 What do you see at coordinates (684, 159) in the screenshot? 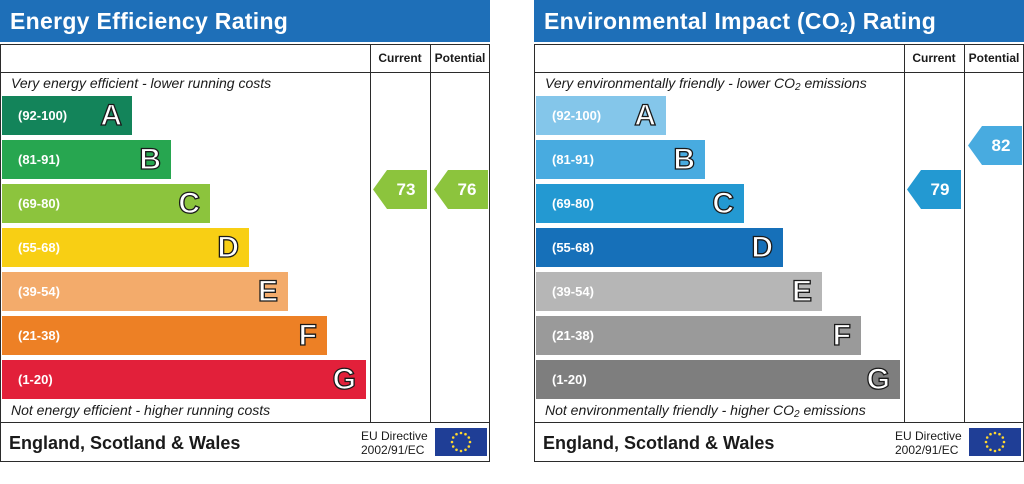
I see `band-letter: B` at bounding box center [684, 159].